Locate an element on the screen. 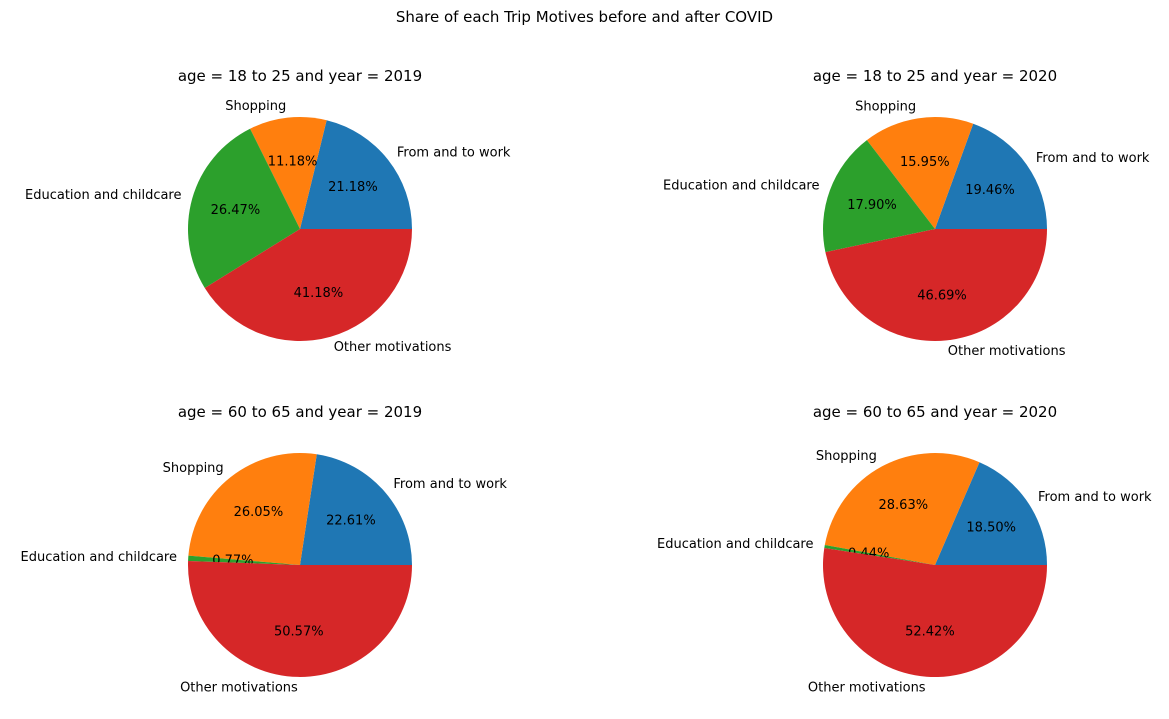 The width and height of the screenshot is (1169, 719). pie-title: age = 60 to 65 and year = 2019 is located at coordinates (300, 412).